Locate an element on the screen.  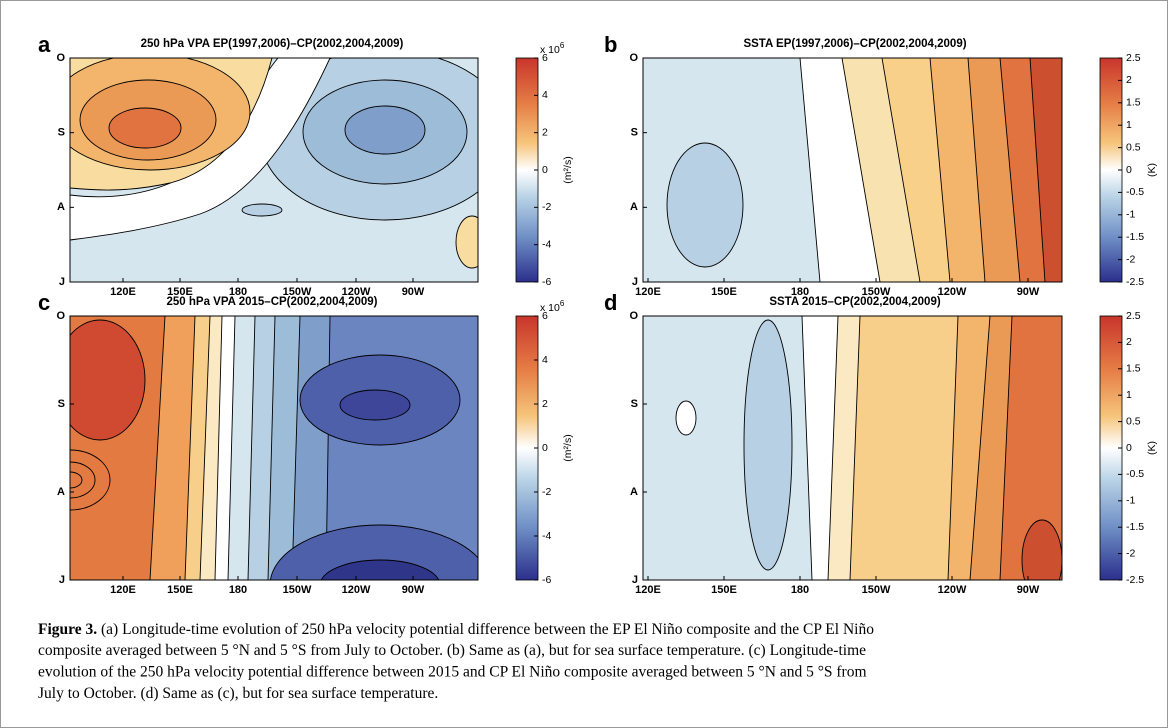
panel-title: SSTA 2015–CP(2002,2004,2009) is located at coordinates (855, 302).